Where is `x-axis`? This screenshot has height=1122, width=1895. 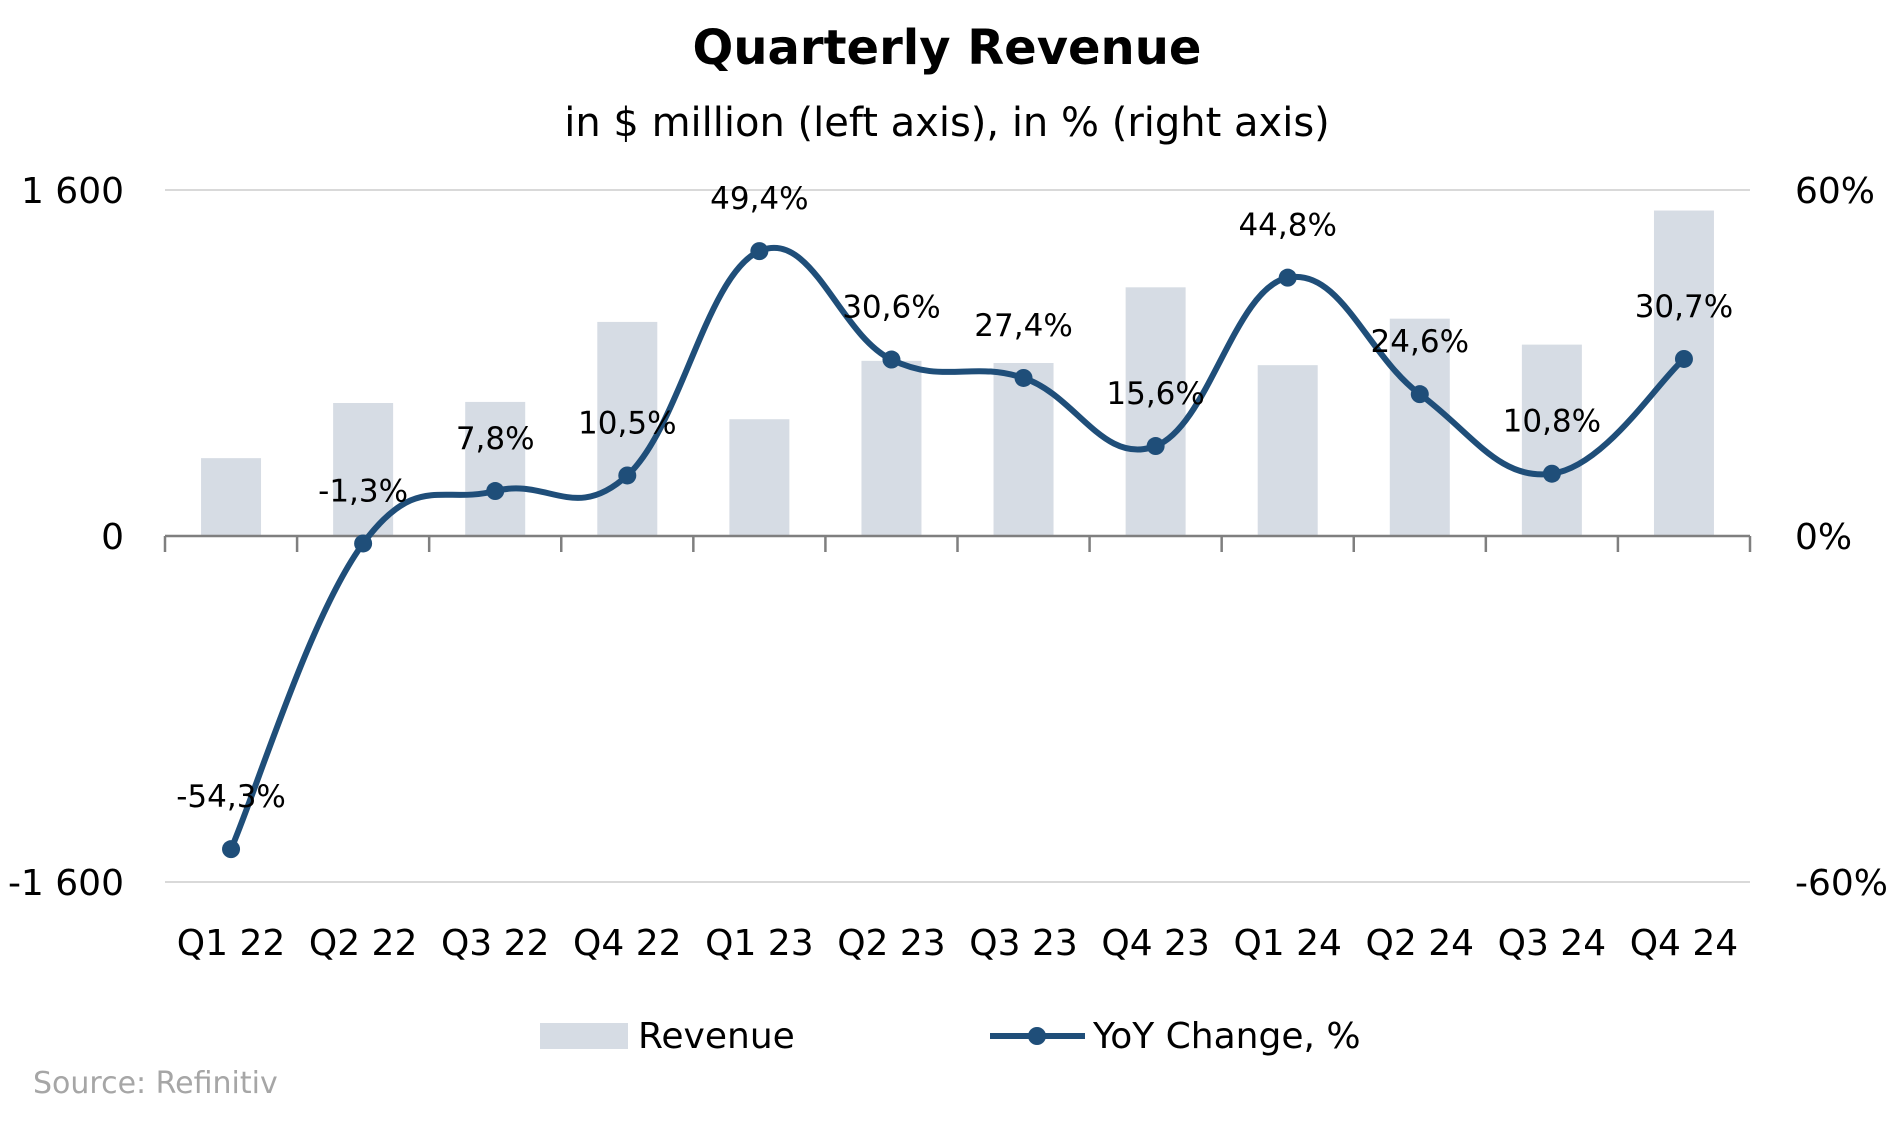 x-axis is located at coordinates (957, 543).